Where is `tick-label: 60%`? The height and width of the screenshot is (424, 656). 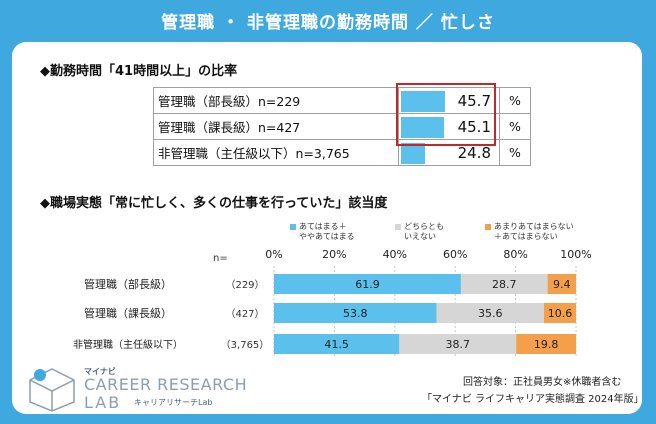
tick-label: 60% is located at coordinates (455, 254).